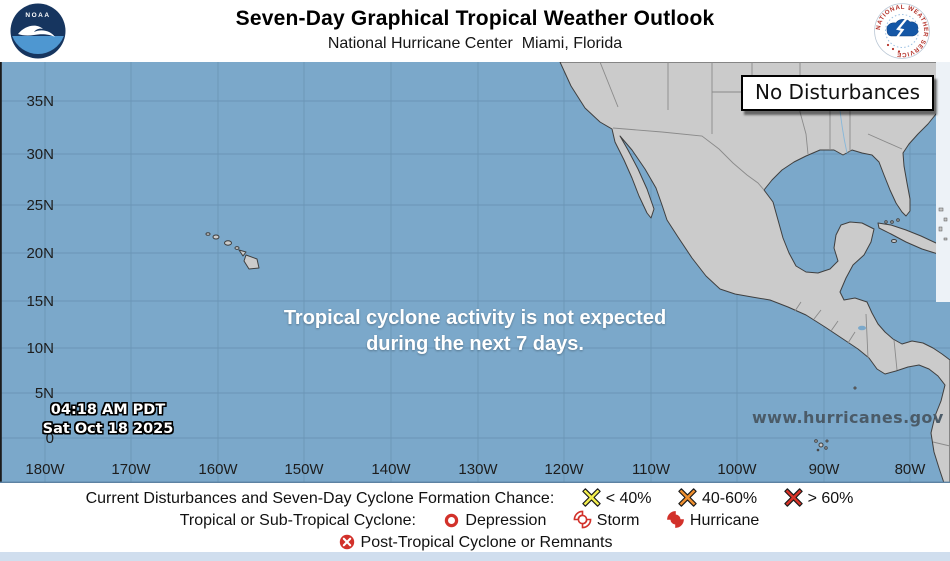 The image size is (950, 561). I want to click on lat-label-10n: 10N, so click(40, 348).